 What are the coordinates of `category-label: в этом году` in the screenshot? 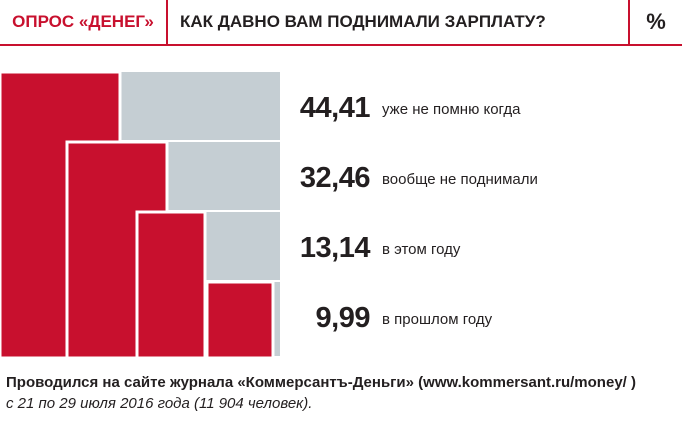 It's located at (421, 249).